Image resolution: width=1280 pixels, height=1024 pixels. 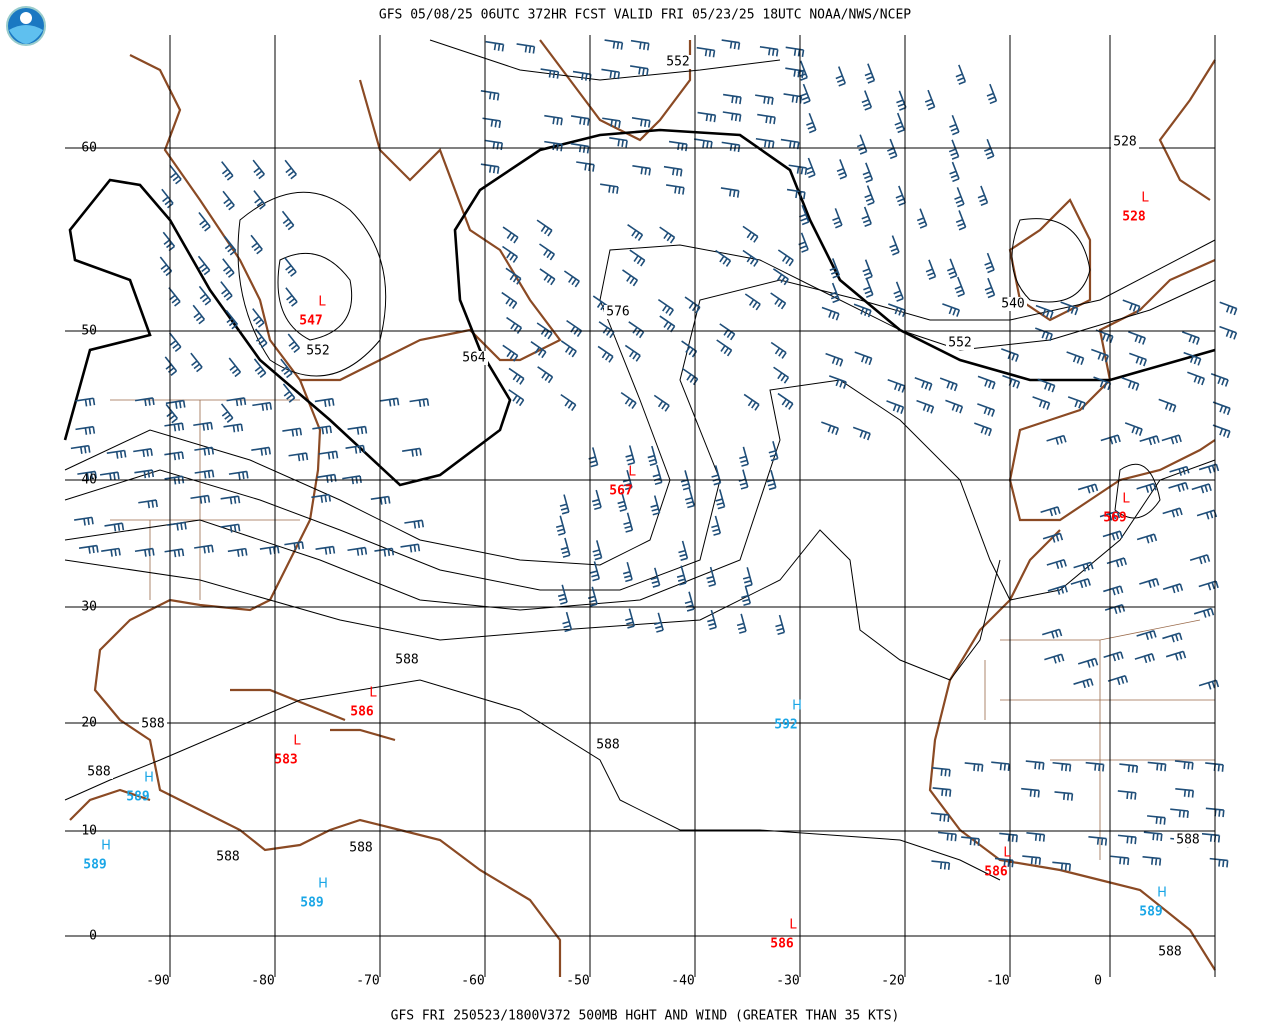 What do you see at coordinates (785, 725) in the screenshot?
I see `center-value: 592` at bounding box center [785, 725].